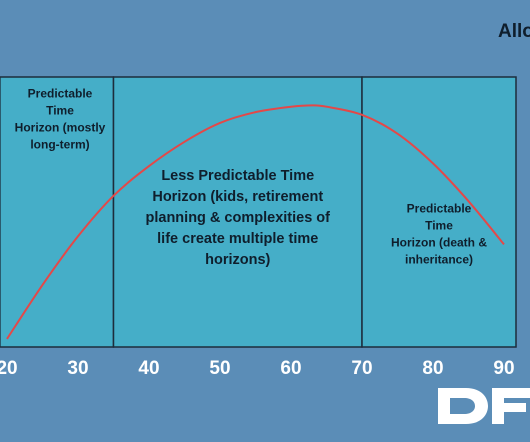 The image size is (530, 442). Describe the element at coordinates (290, 368) in the screenshot. I see `x-tick-label: 60` at that location.